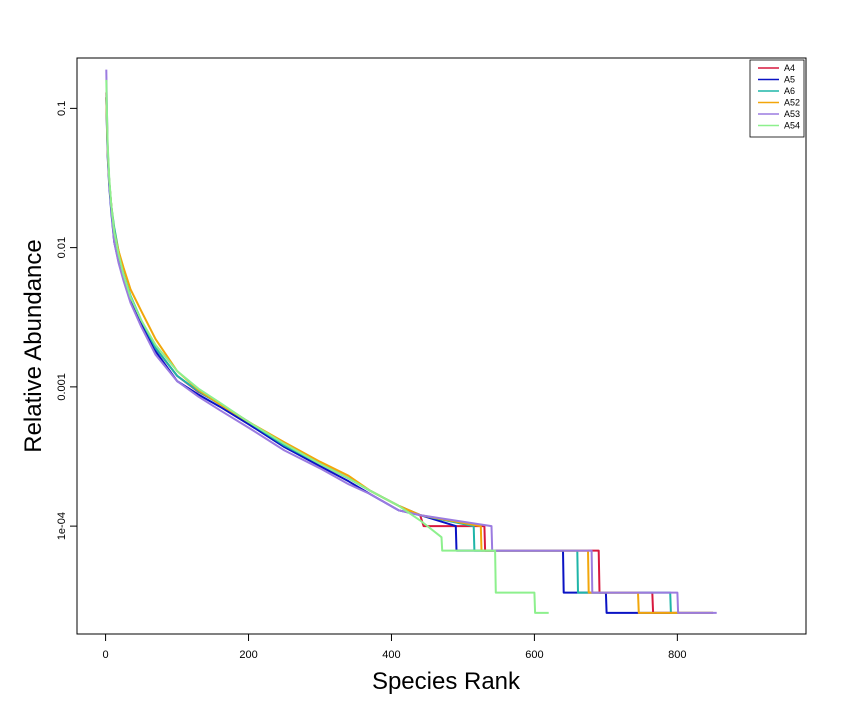  I want to click on y-tick-label: 1e-04, so click(62, 526).